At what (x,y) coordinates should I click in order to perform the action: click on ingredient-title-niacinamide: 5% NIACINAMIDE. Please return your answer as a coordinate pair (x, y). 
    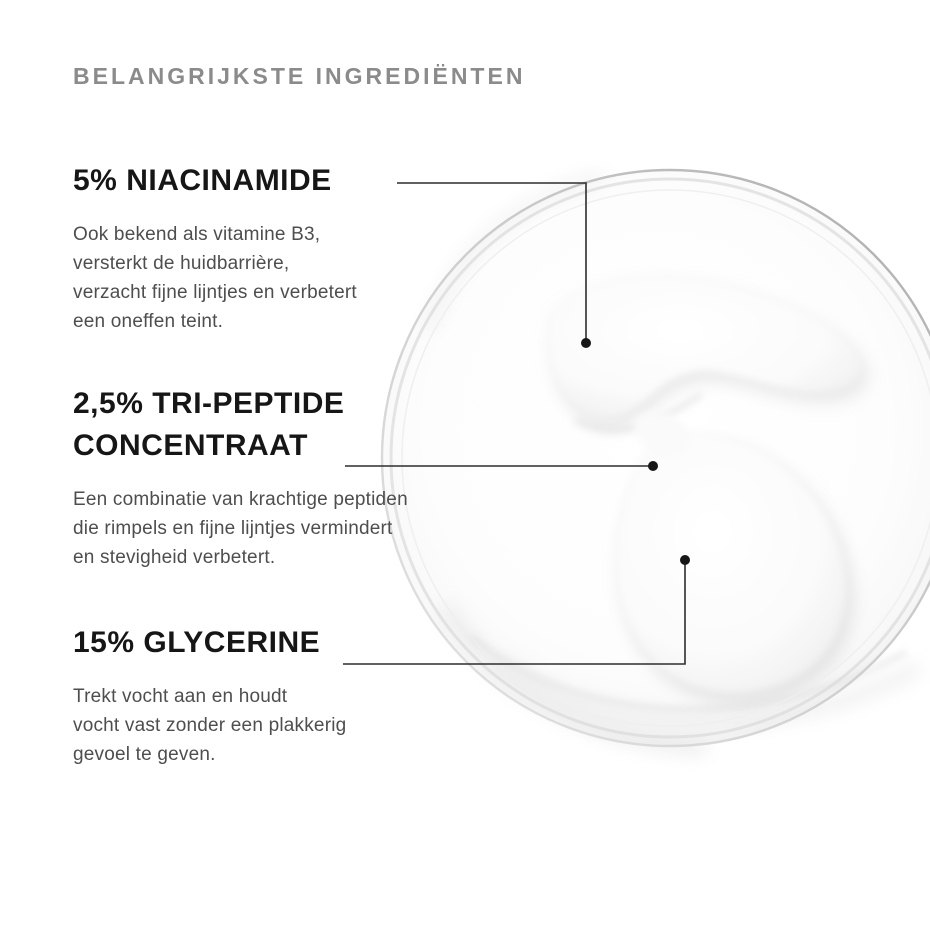
    Looking at the image, I should click on (283, 181).